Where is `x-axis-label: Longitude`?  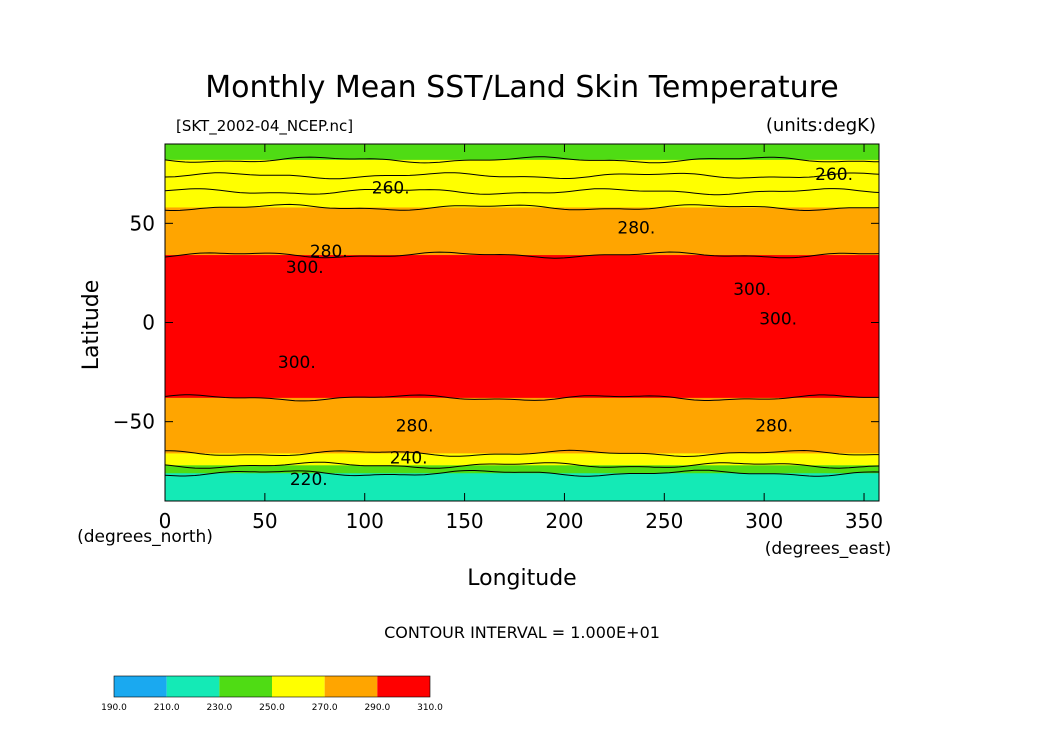
x-axis-label: Longitude is located at coordinates (521, 578).